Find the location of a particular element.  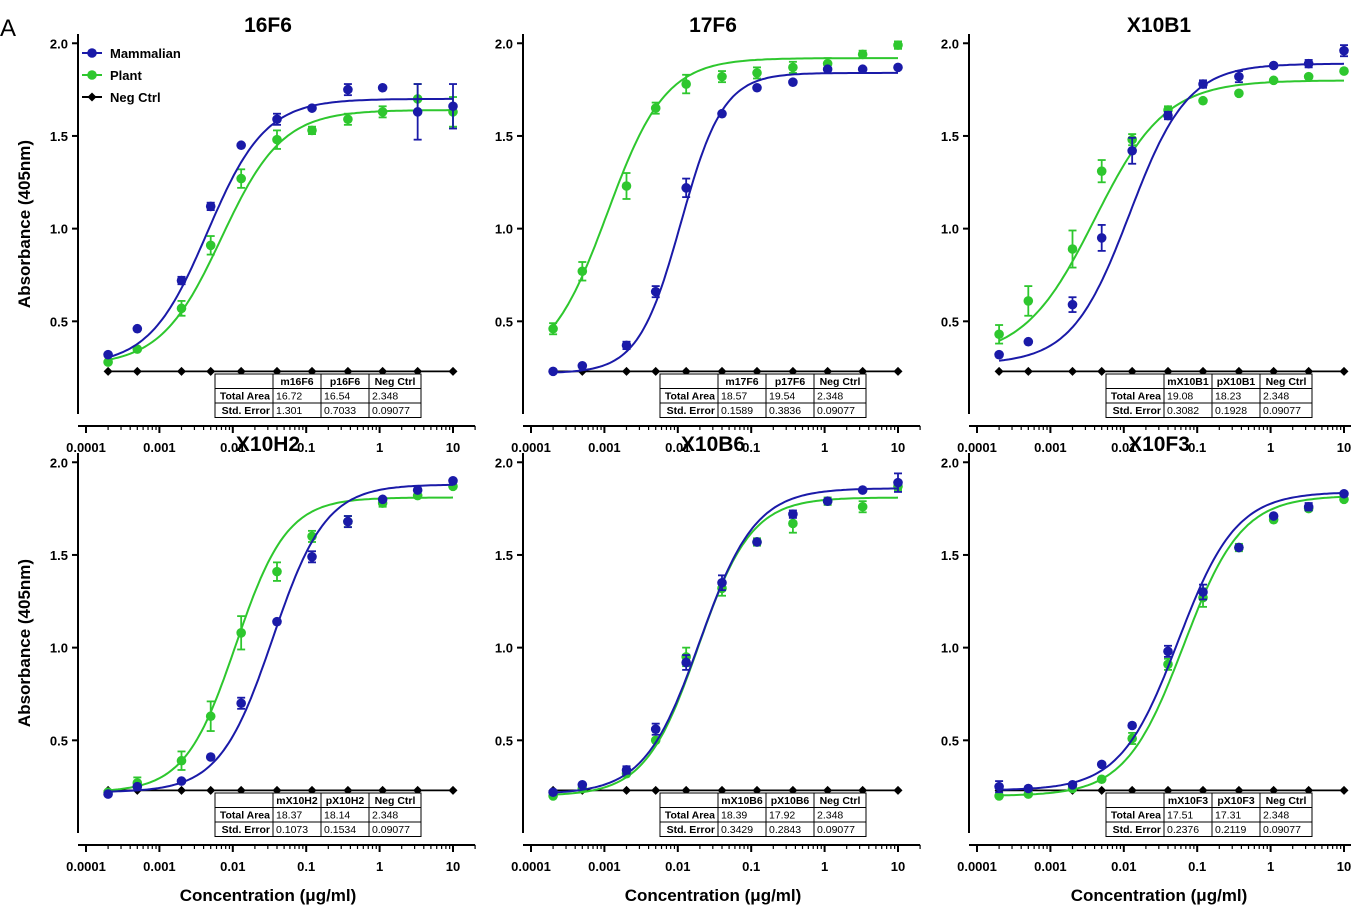

table-header-cell: m16F6 is located at coordinates (296, 382).